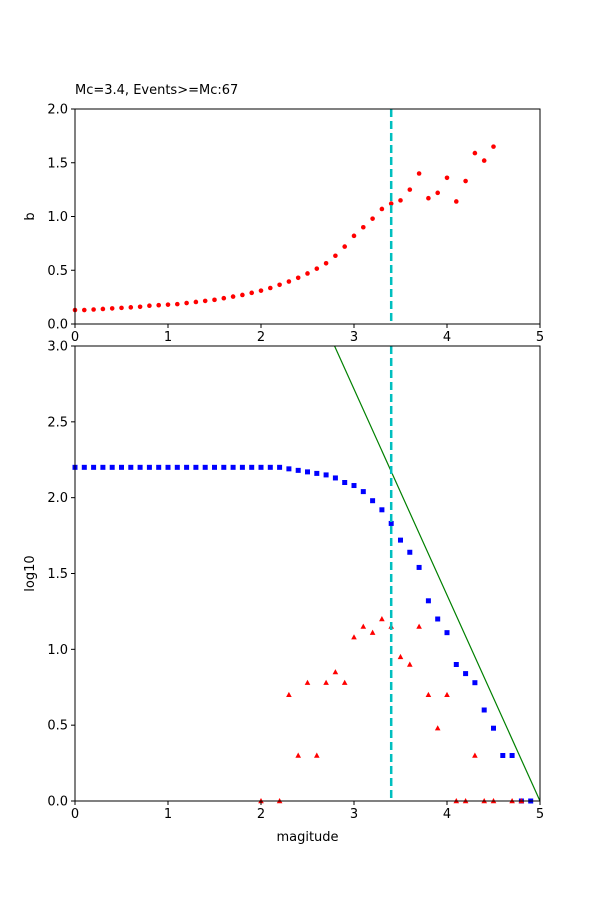  I want to click on bottom-x-ticks: 0 1 2 3 4 5, so click(307, 811).